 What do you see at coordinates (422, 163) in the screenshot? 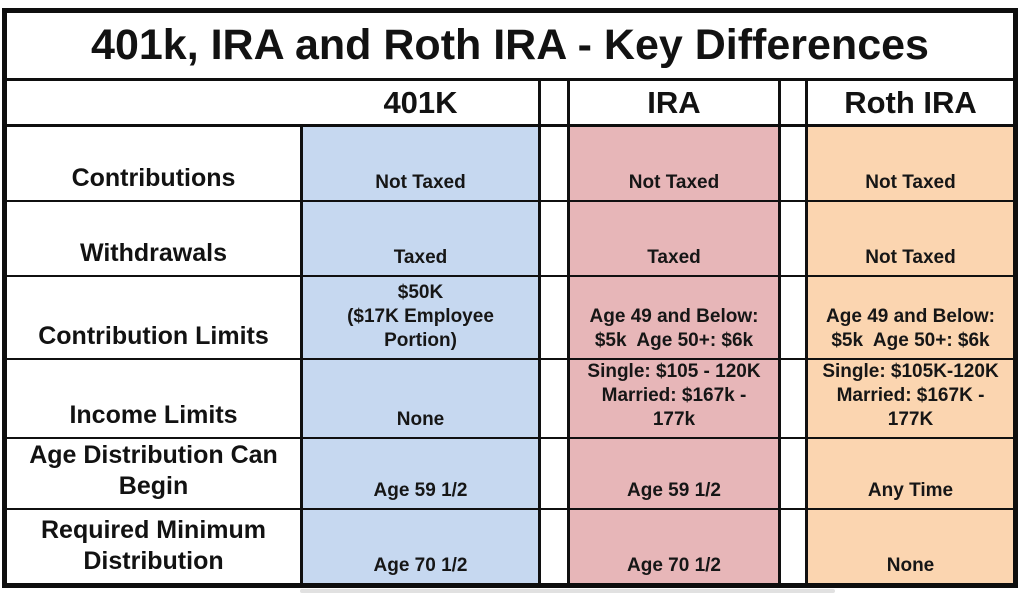
I see `value-cell-401k: Not Taxed` at bounding box center [422, 163].